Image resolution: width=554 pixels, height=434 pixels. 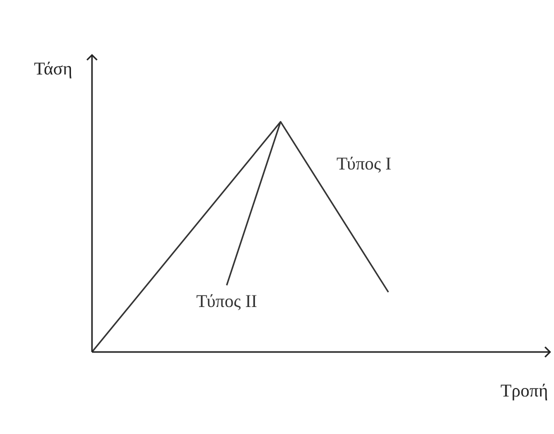 I want to click on x-axis-title: Τροπή, so click(x=524, y=390).